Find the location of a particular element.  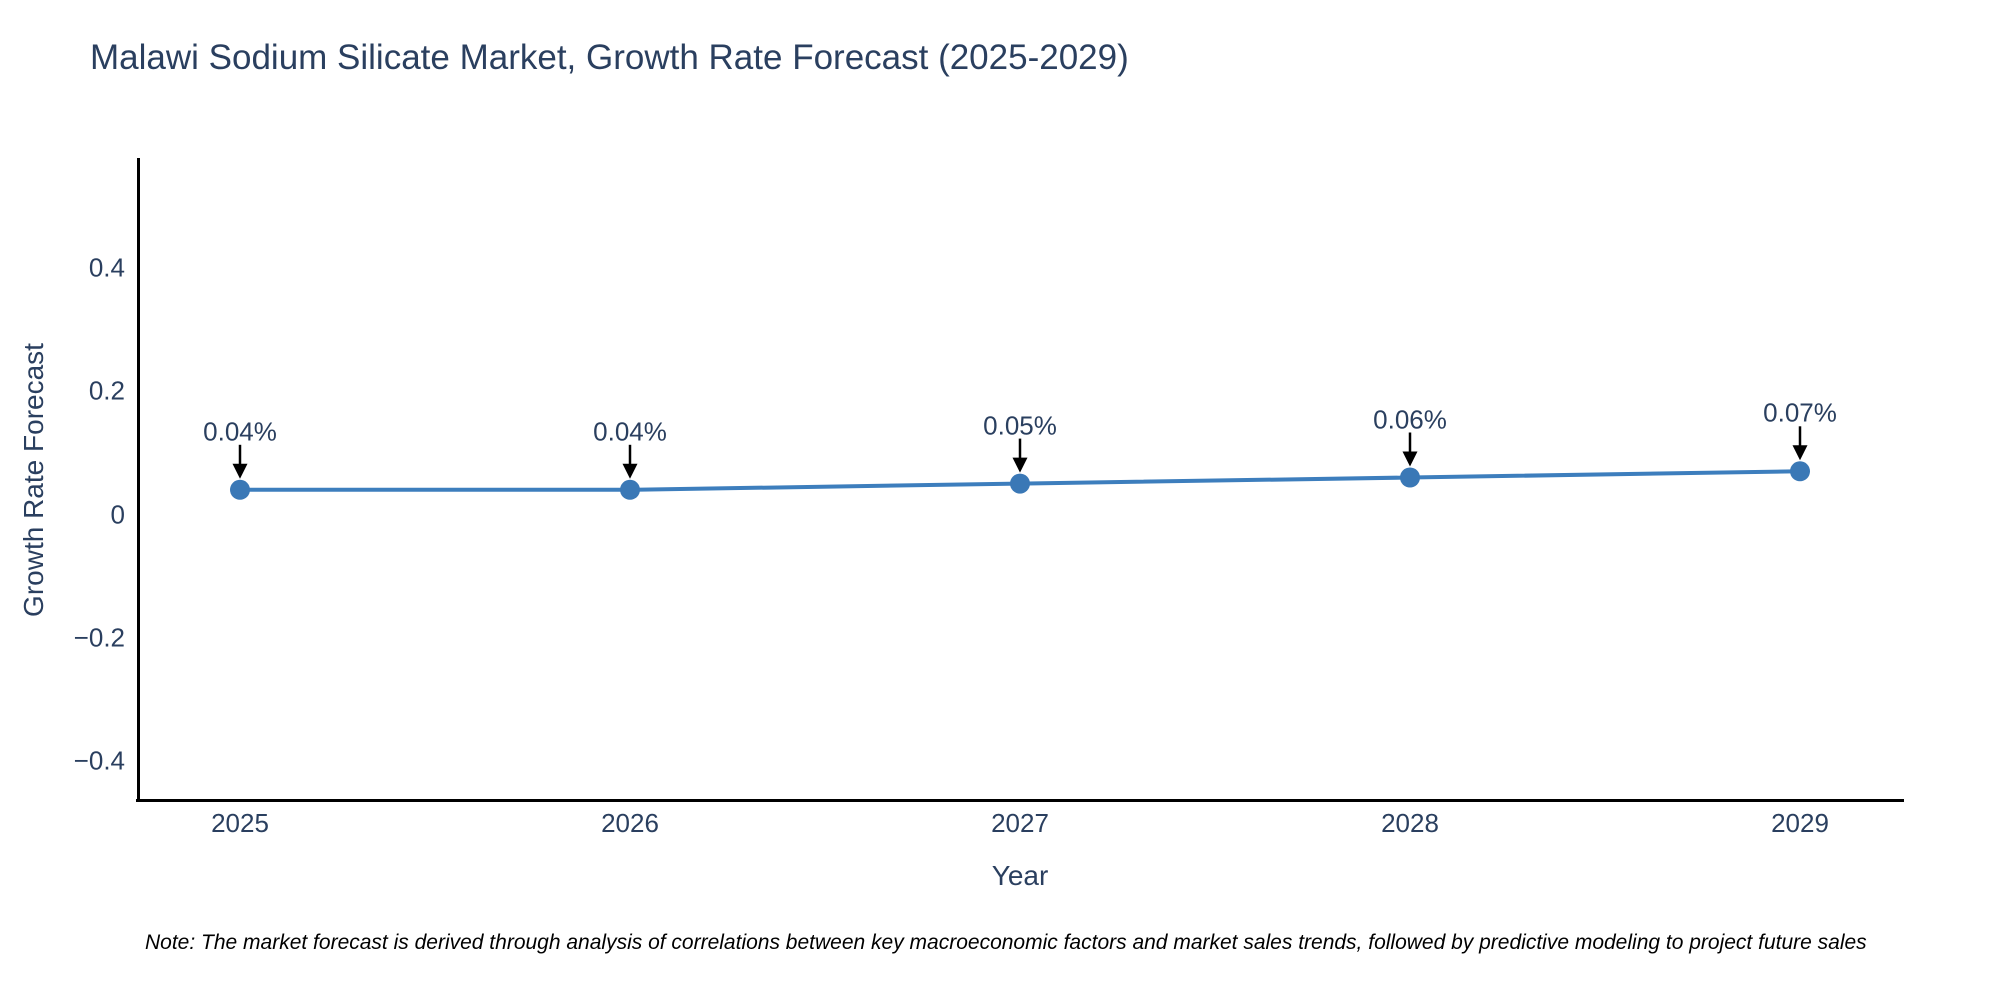

x-tick-label: 2025 is located at coordinates (240, 823).